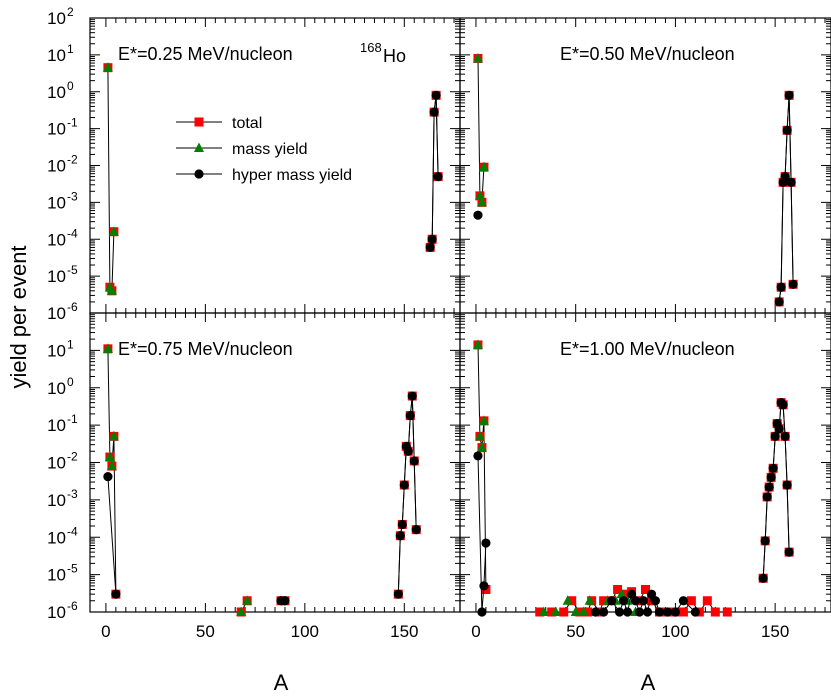  Describe the element at coordinates (72, 457) in the screenshot. I see `y-tick-exponent: -2` at that location.